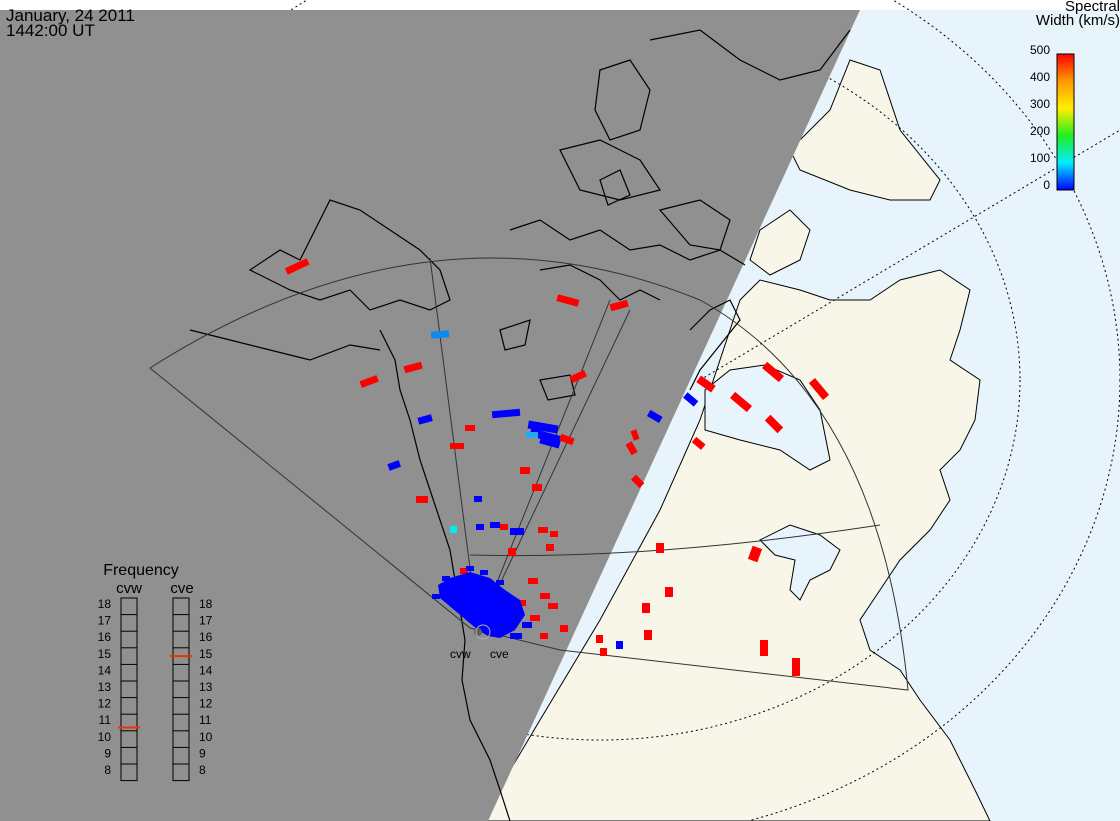 This screenshot has width=1120, height=821. I want to click on radar-sites: cvw cve, so click(479, 642).